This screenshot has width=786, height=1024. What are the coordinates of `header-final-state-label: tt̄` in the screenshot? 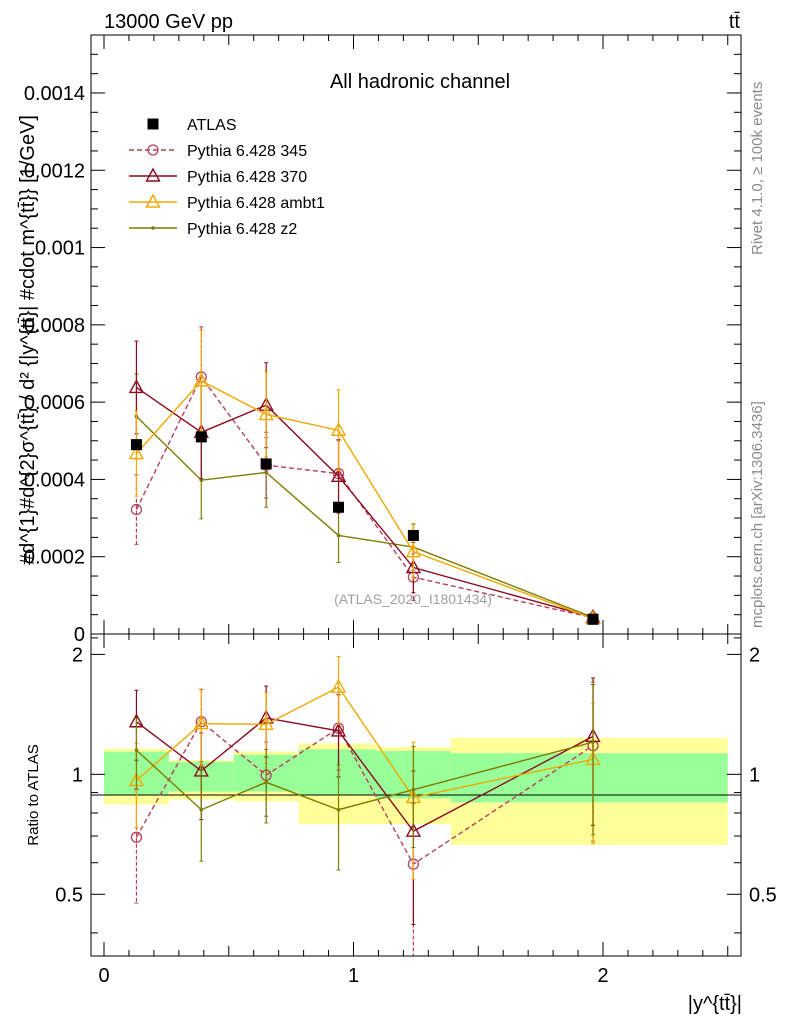 It's located at (735, 22).